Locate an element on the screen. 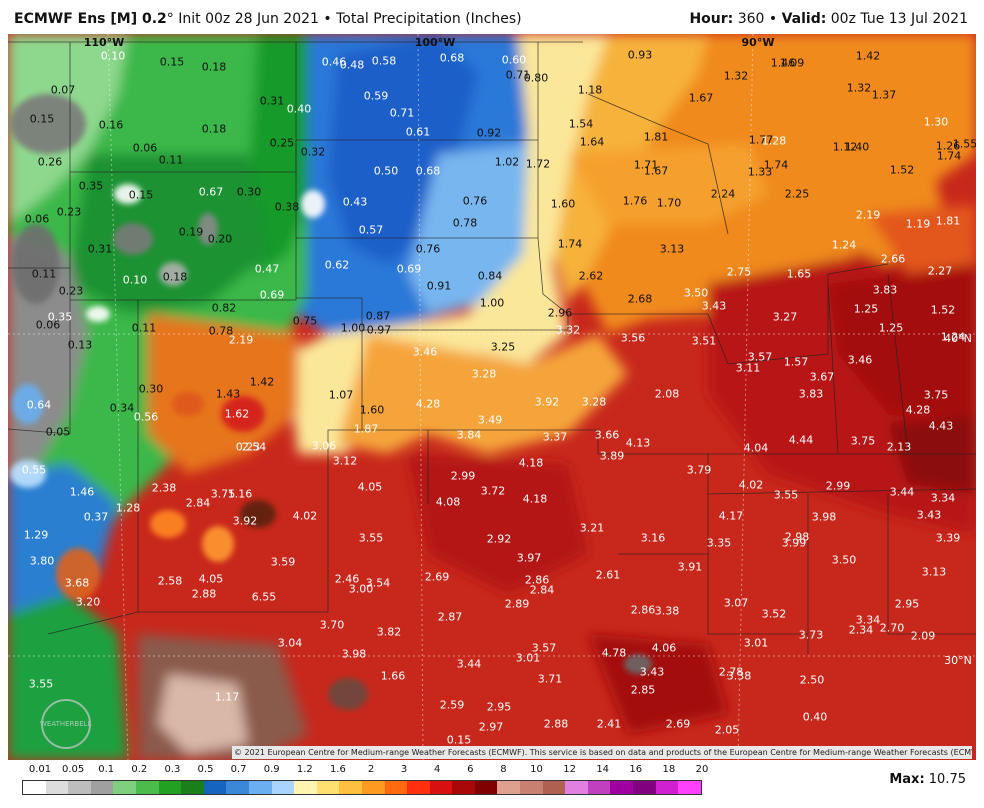 This screenshot has width=984, height=808. precip-value-label: 1.46 is located at coordinates (783, 63).